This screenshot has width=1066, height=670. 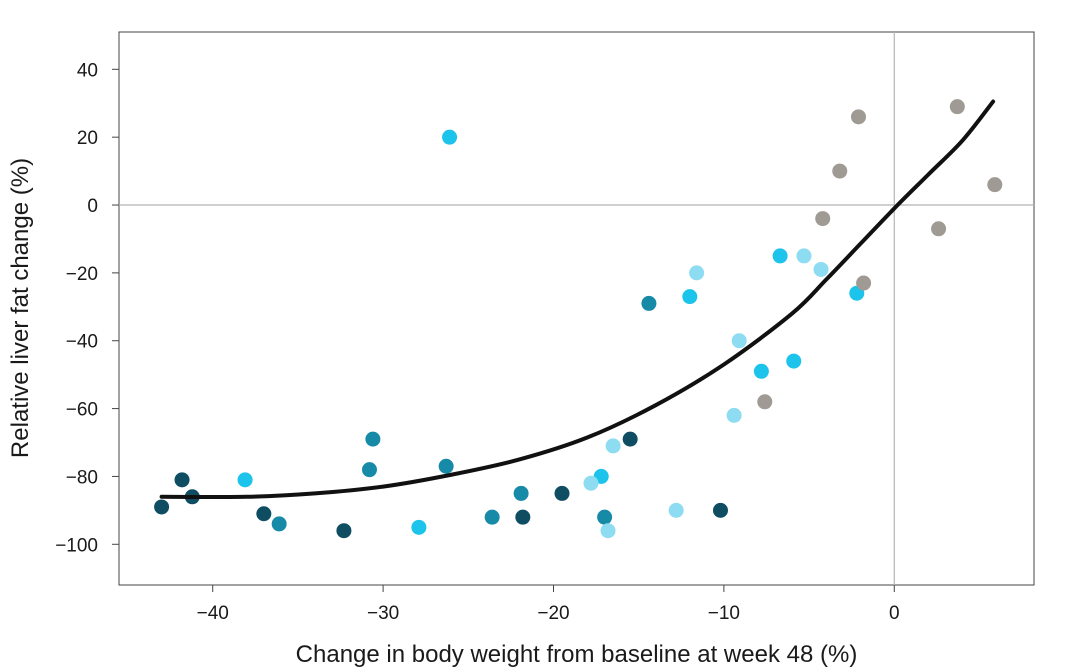 I want to click on y-tick-label: −80, so click(x=82, y=477).